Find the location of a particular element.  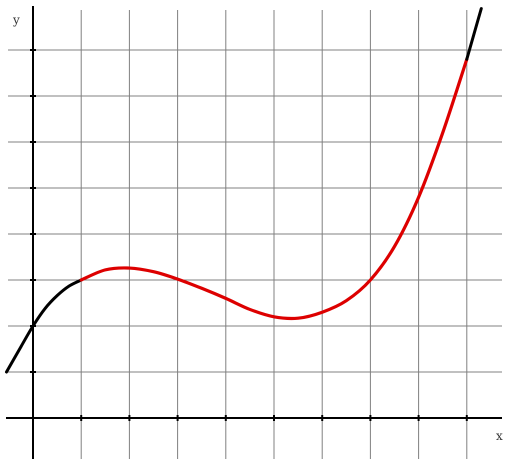

y-axis-label: y is located at coordinates (16, 20).